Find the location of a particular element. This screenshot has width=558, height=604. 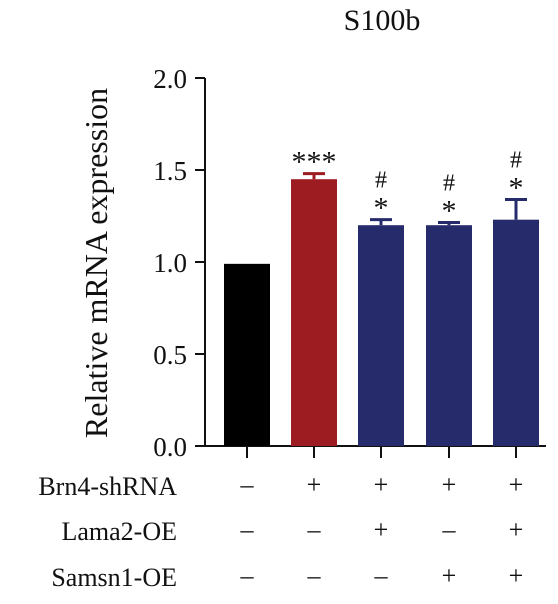

condition-label: Brn4-shRNA is located at coordinates (107, 486).